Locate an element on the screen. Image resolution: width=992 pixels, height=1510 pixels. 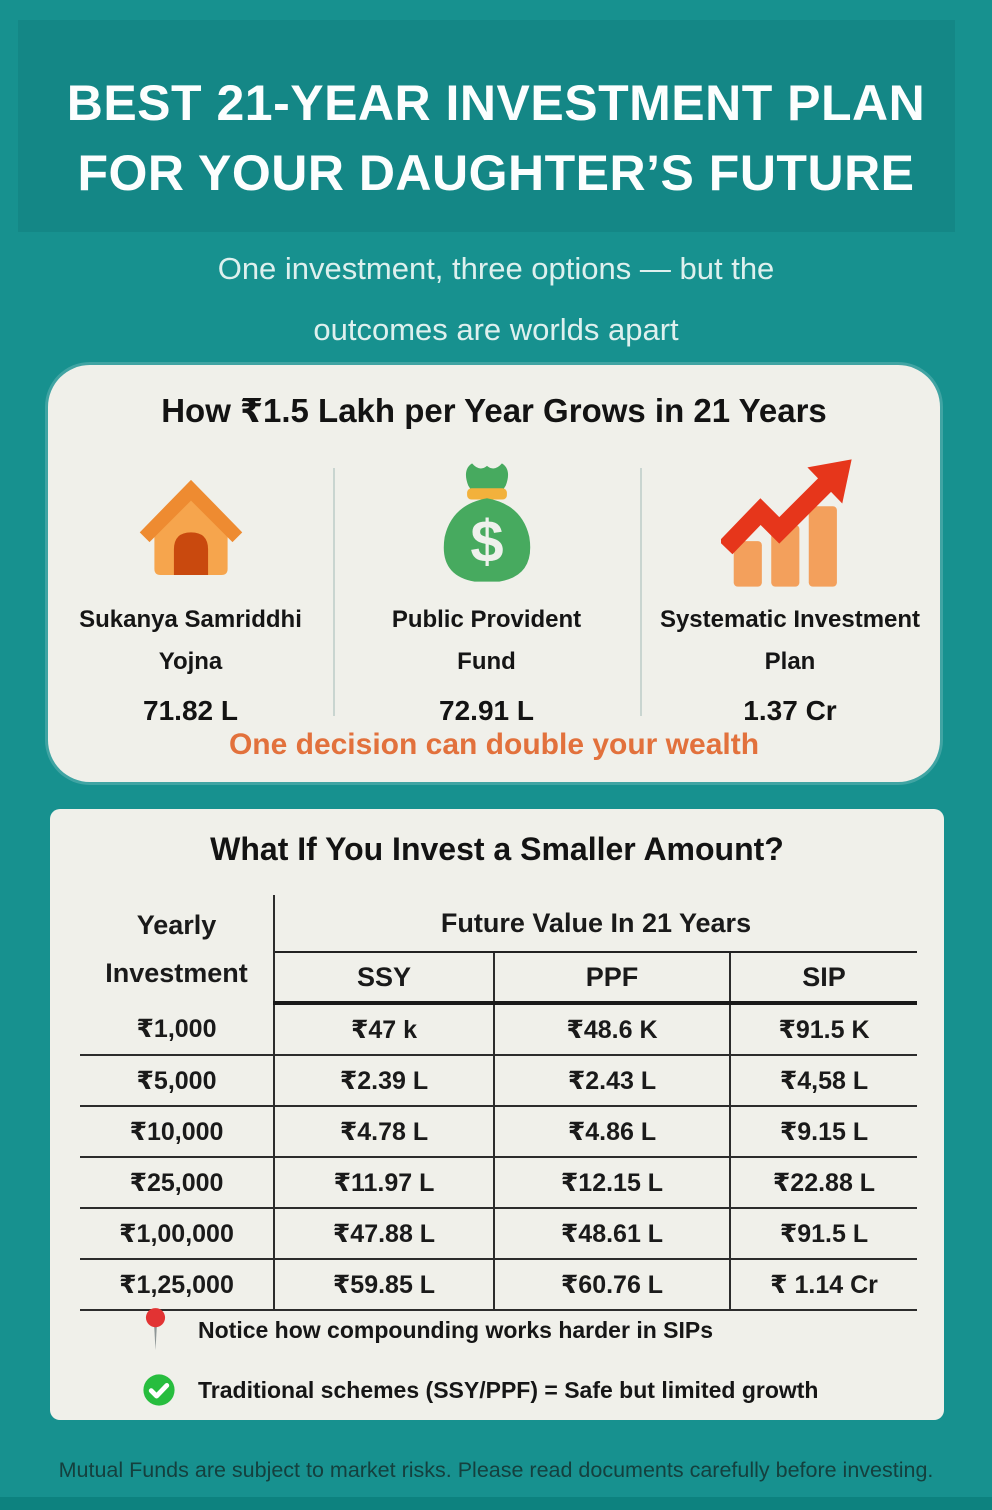
cell-ssy: ₹4.78 L is located at coordinates (384, 1132).